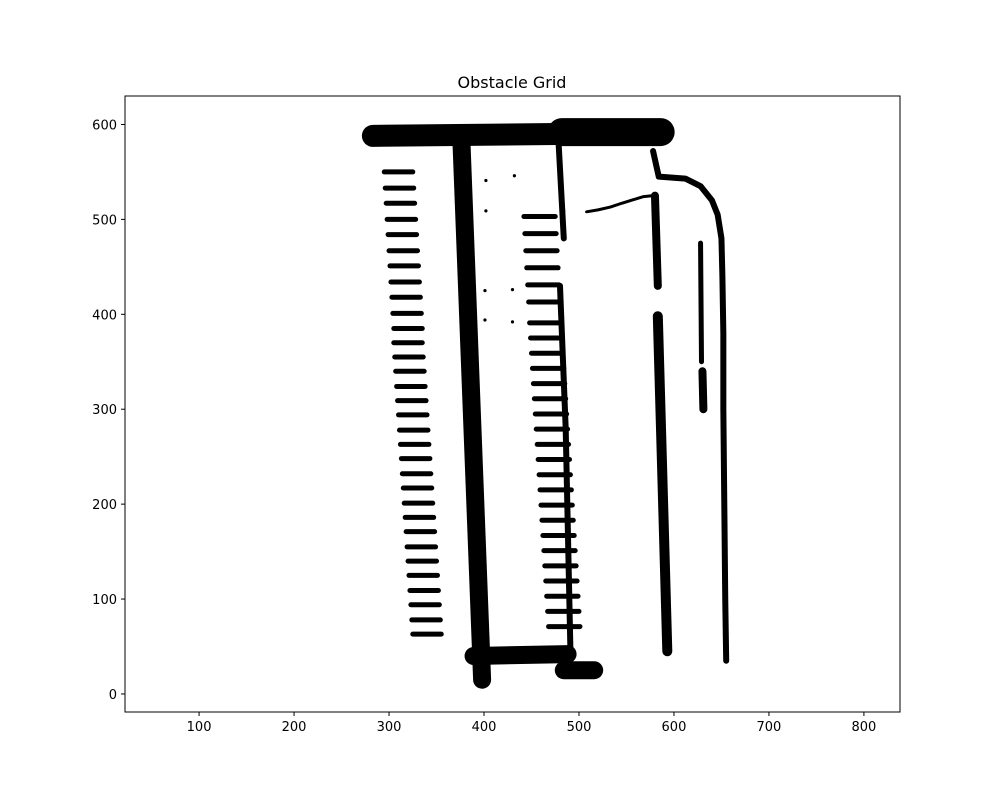 The height and width of the screenshot is (800, 1000). I want to click on x-tick-label: 100, so click(199, 727).